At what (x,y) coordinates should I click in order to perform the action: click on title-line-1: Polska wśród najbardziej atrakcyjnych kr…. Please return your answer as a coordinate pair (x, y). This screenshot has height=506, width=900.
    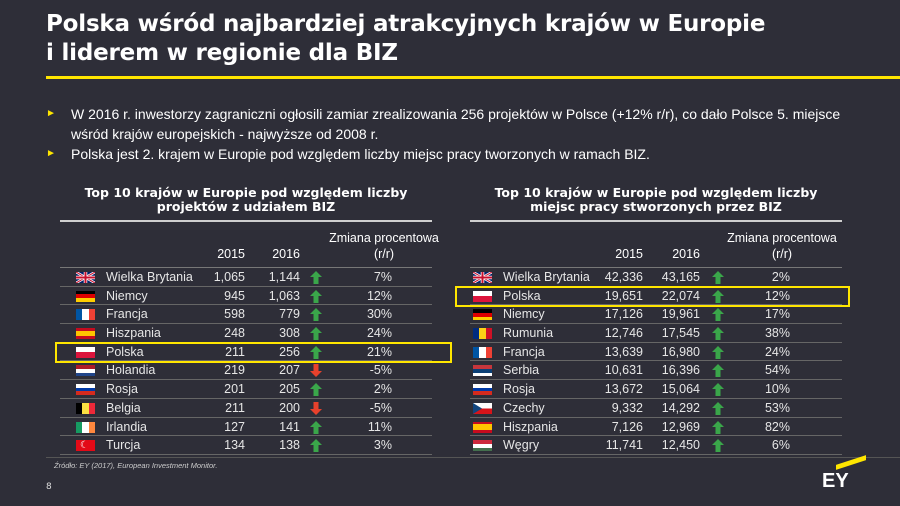
    Looking at the image, I should click on (406, 24).